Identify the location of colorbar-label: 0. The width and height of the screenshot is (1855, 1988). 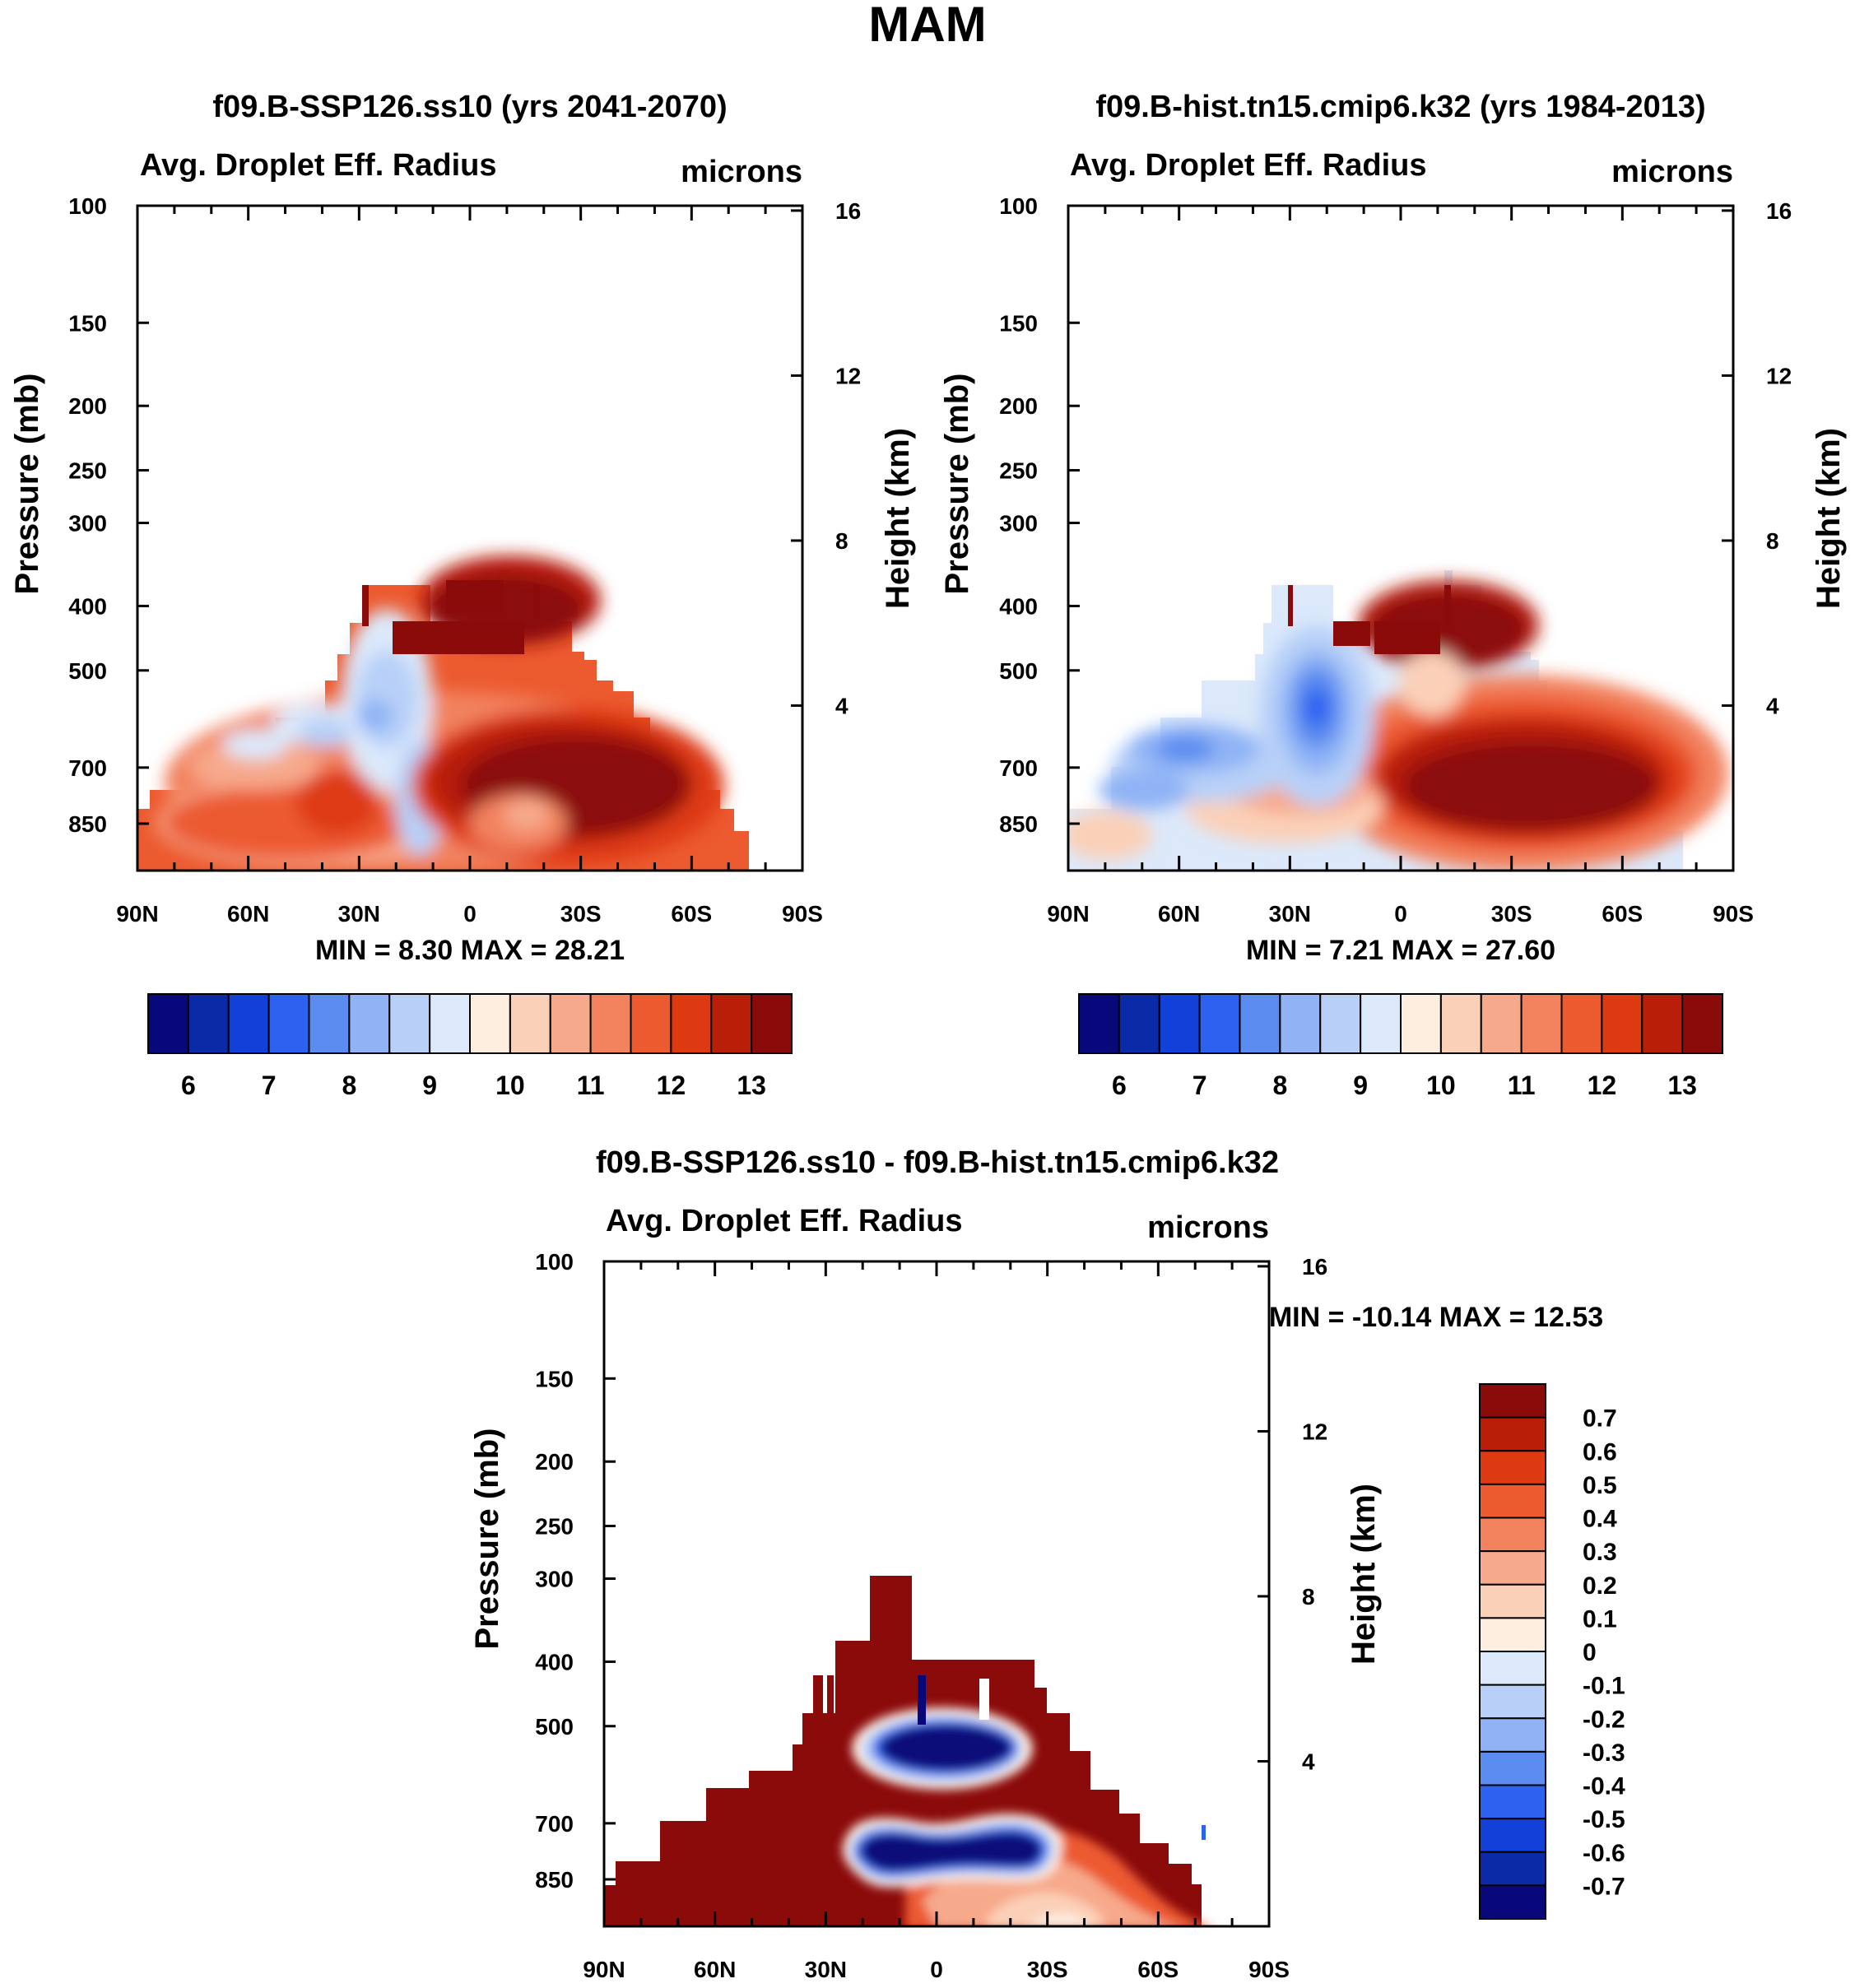
(1590, 1652).